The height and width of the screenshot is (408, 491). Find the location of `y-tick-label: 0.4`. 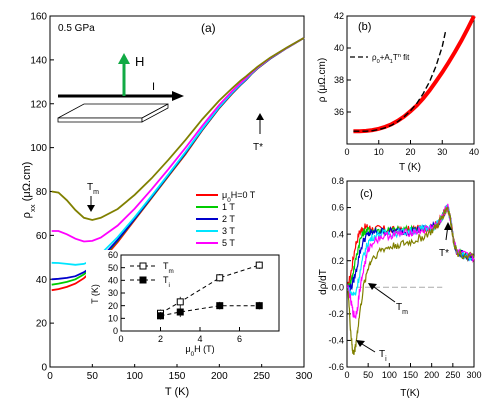

y-tick-label: 0.4 is located at coordinates (337, 234).